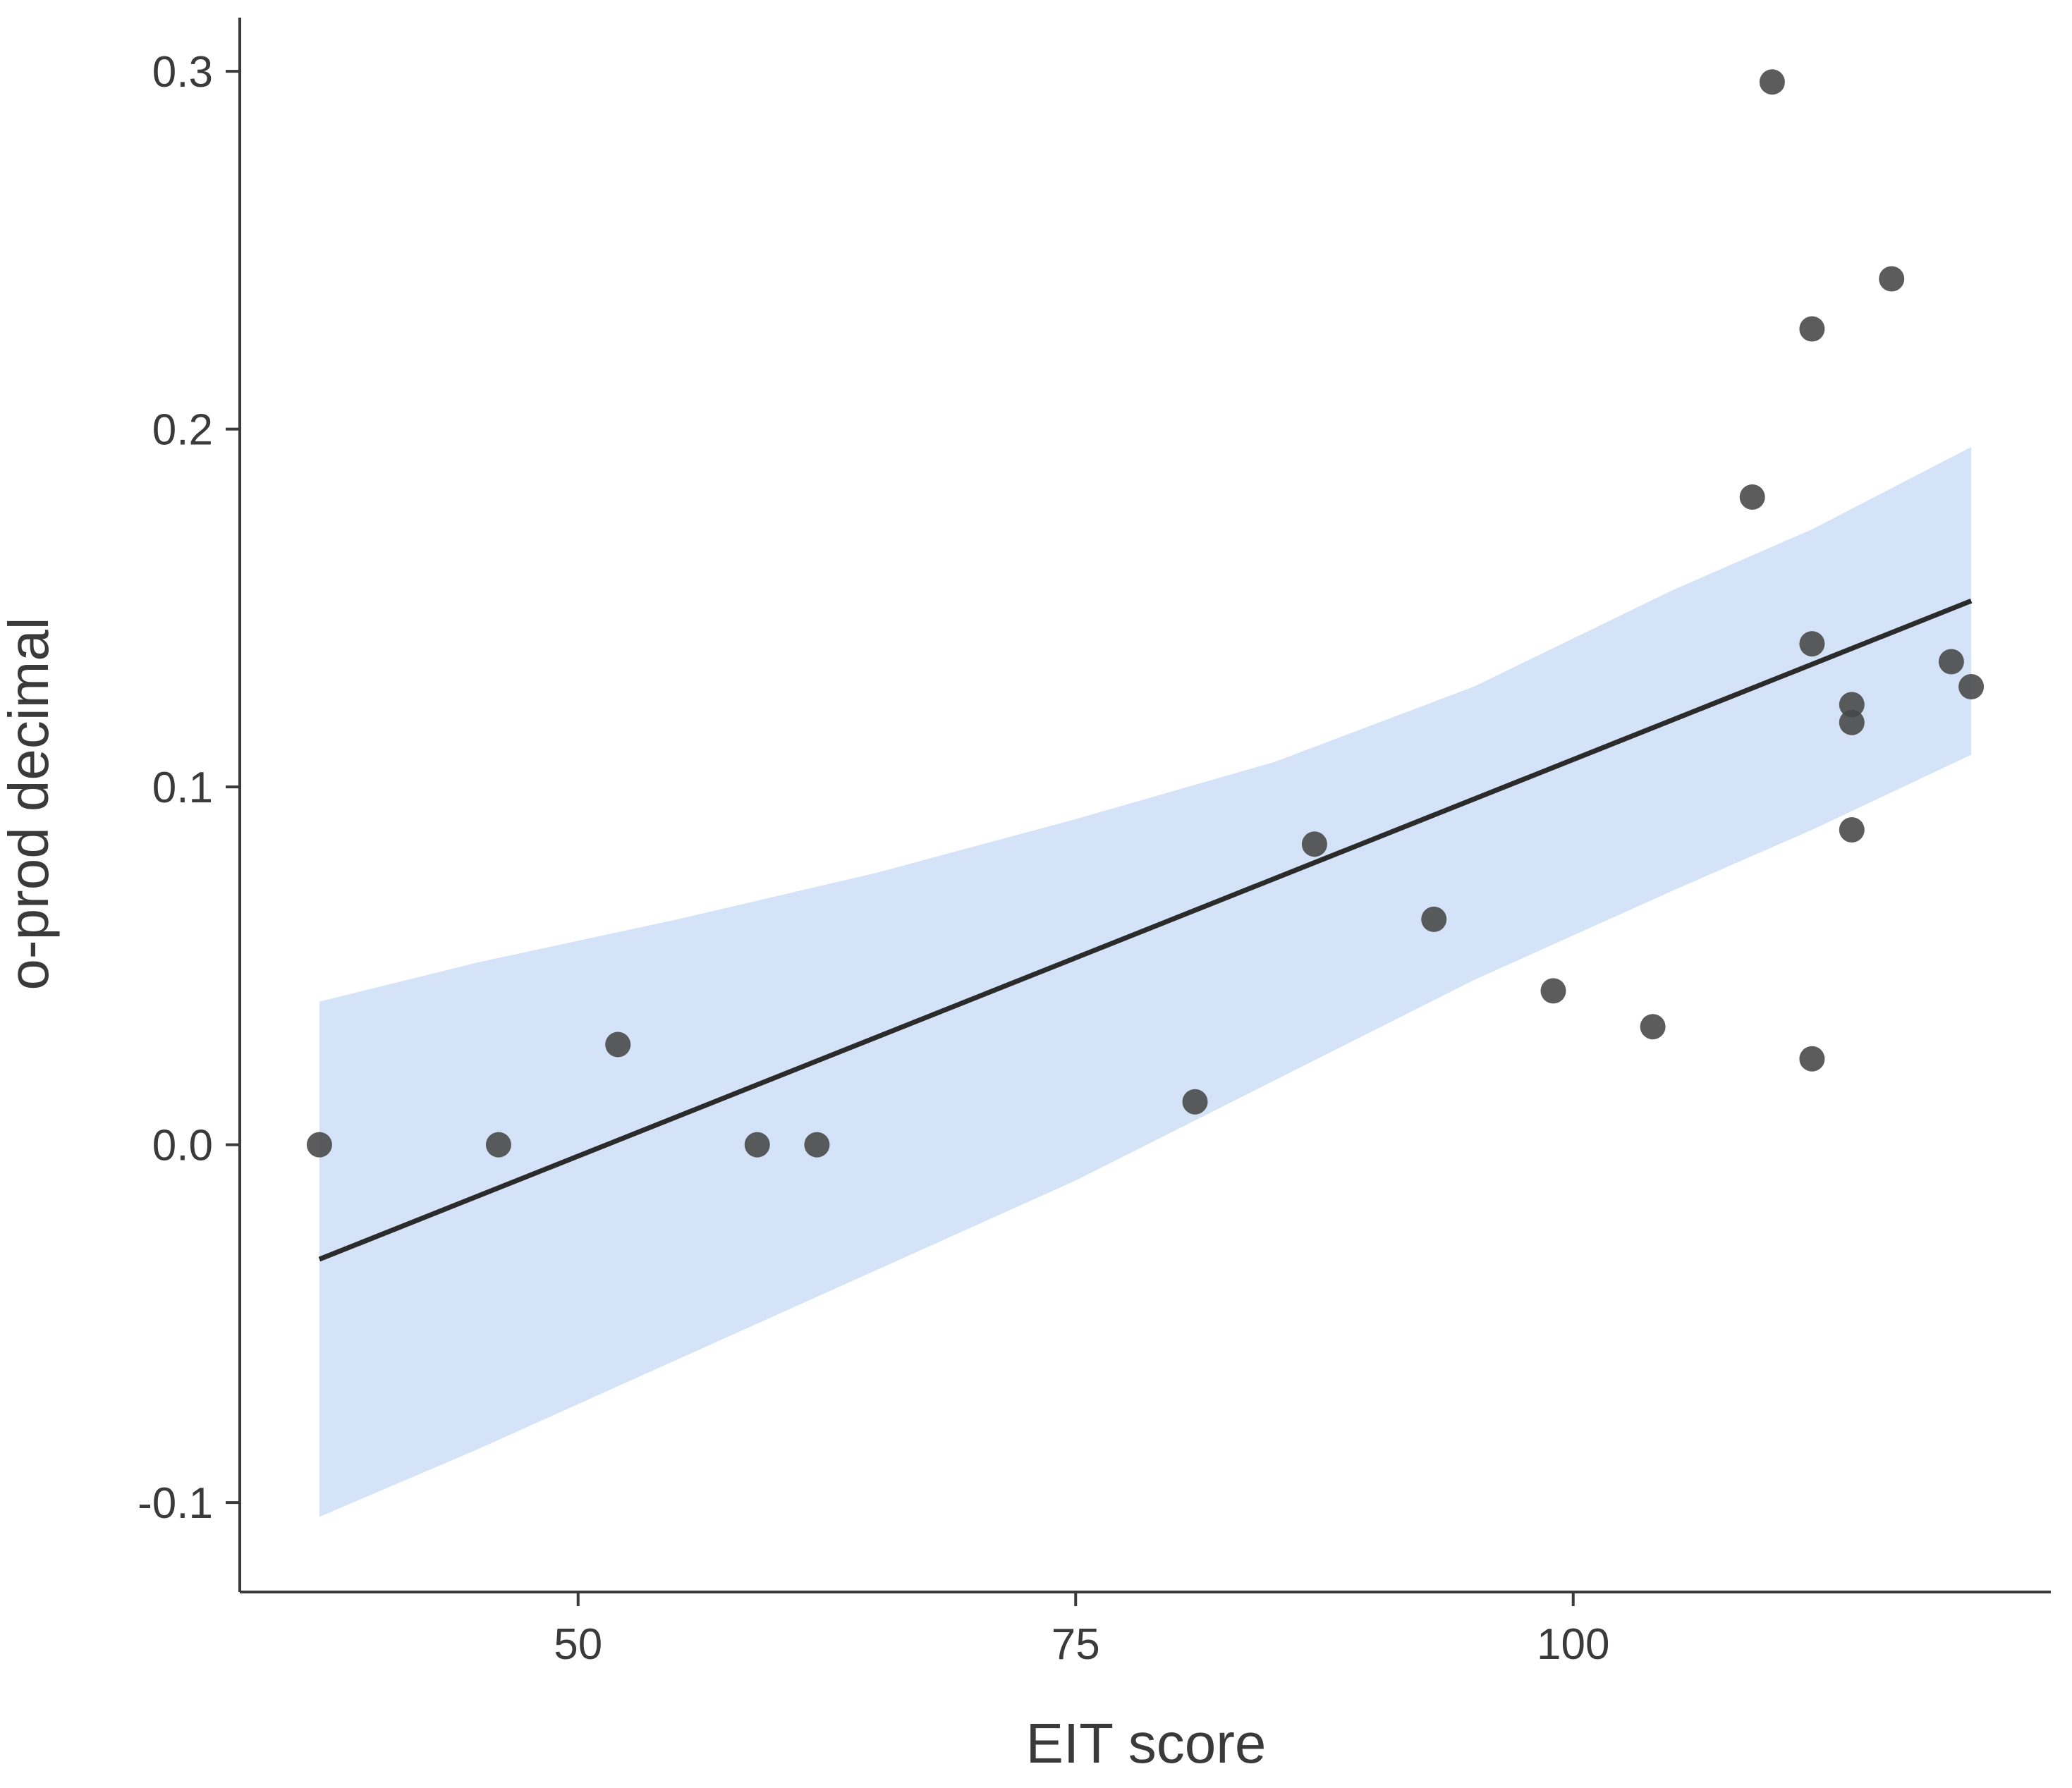 Image resolution: width=2072 pixels, height=1788 pixels. I want to click on y-tick-label: 0.3, so click(183, 72).